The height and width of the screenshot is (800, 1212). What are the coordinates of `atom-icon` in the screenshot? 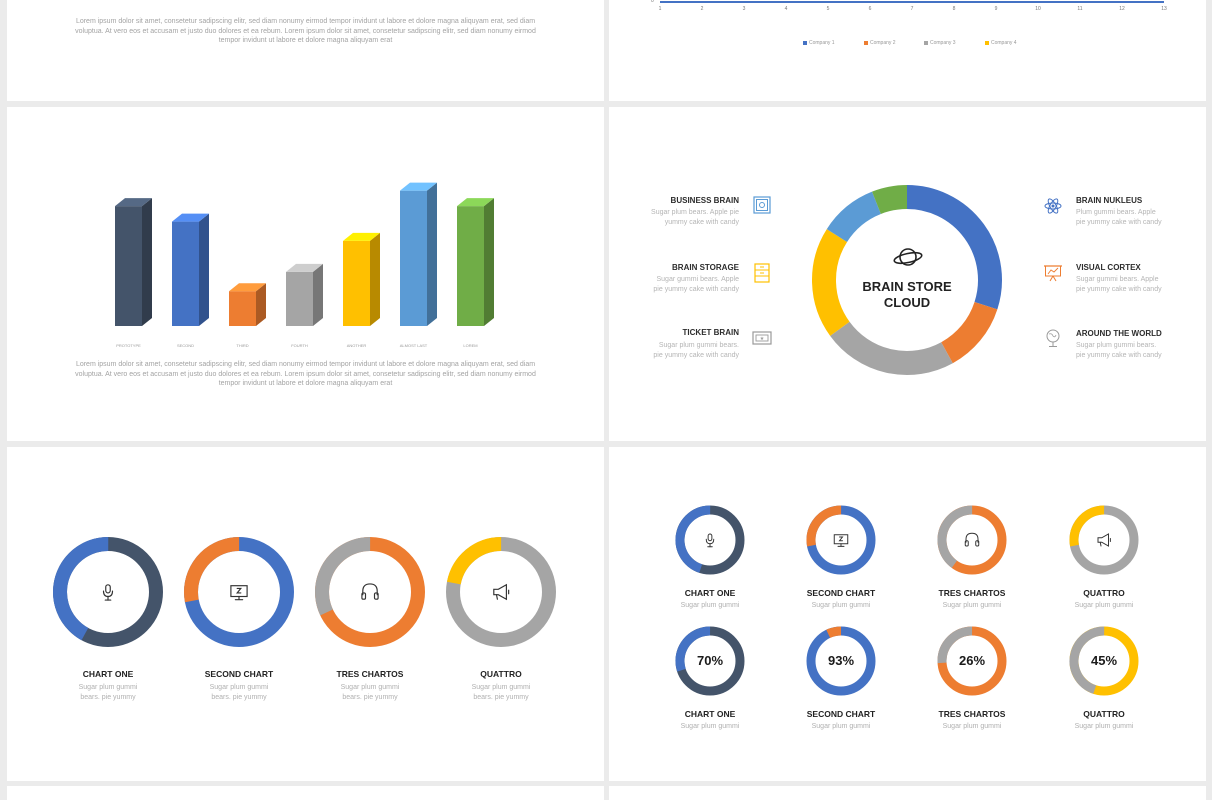 It's located at (1053, 206).